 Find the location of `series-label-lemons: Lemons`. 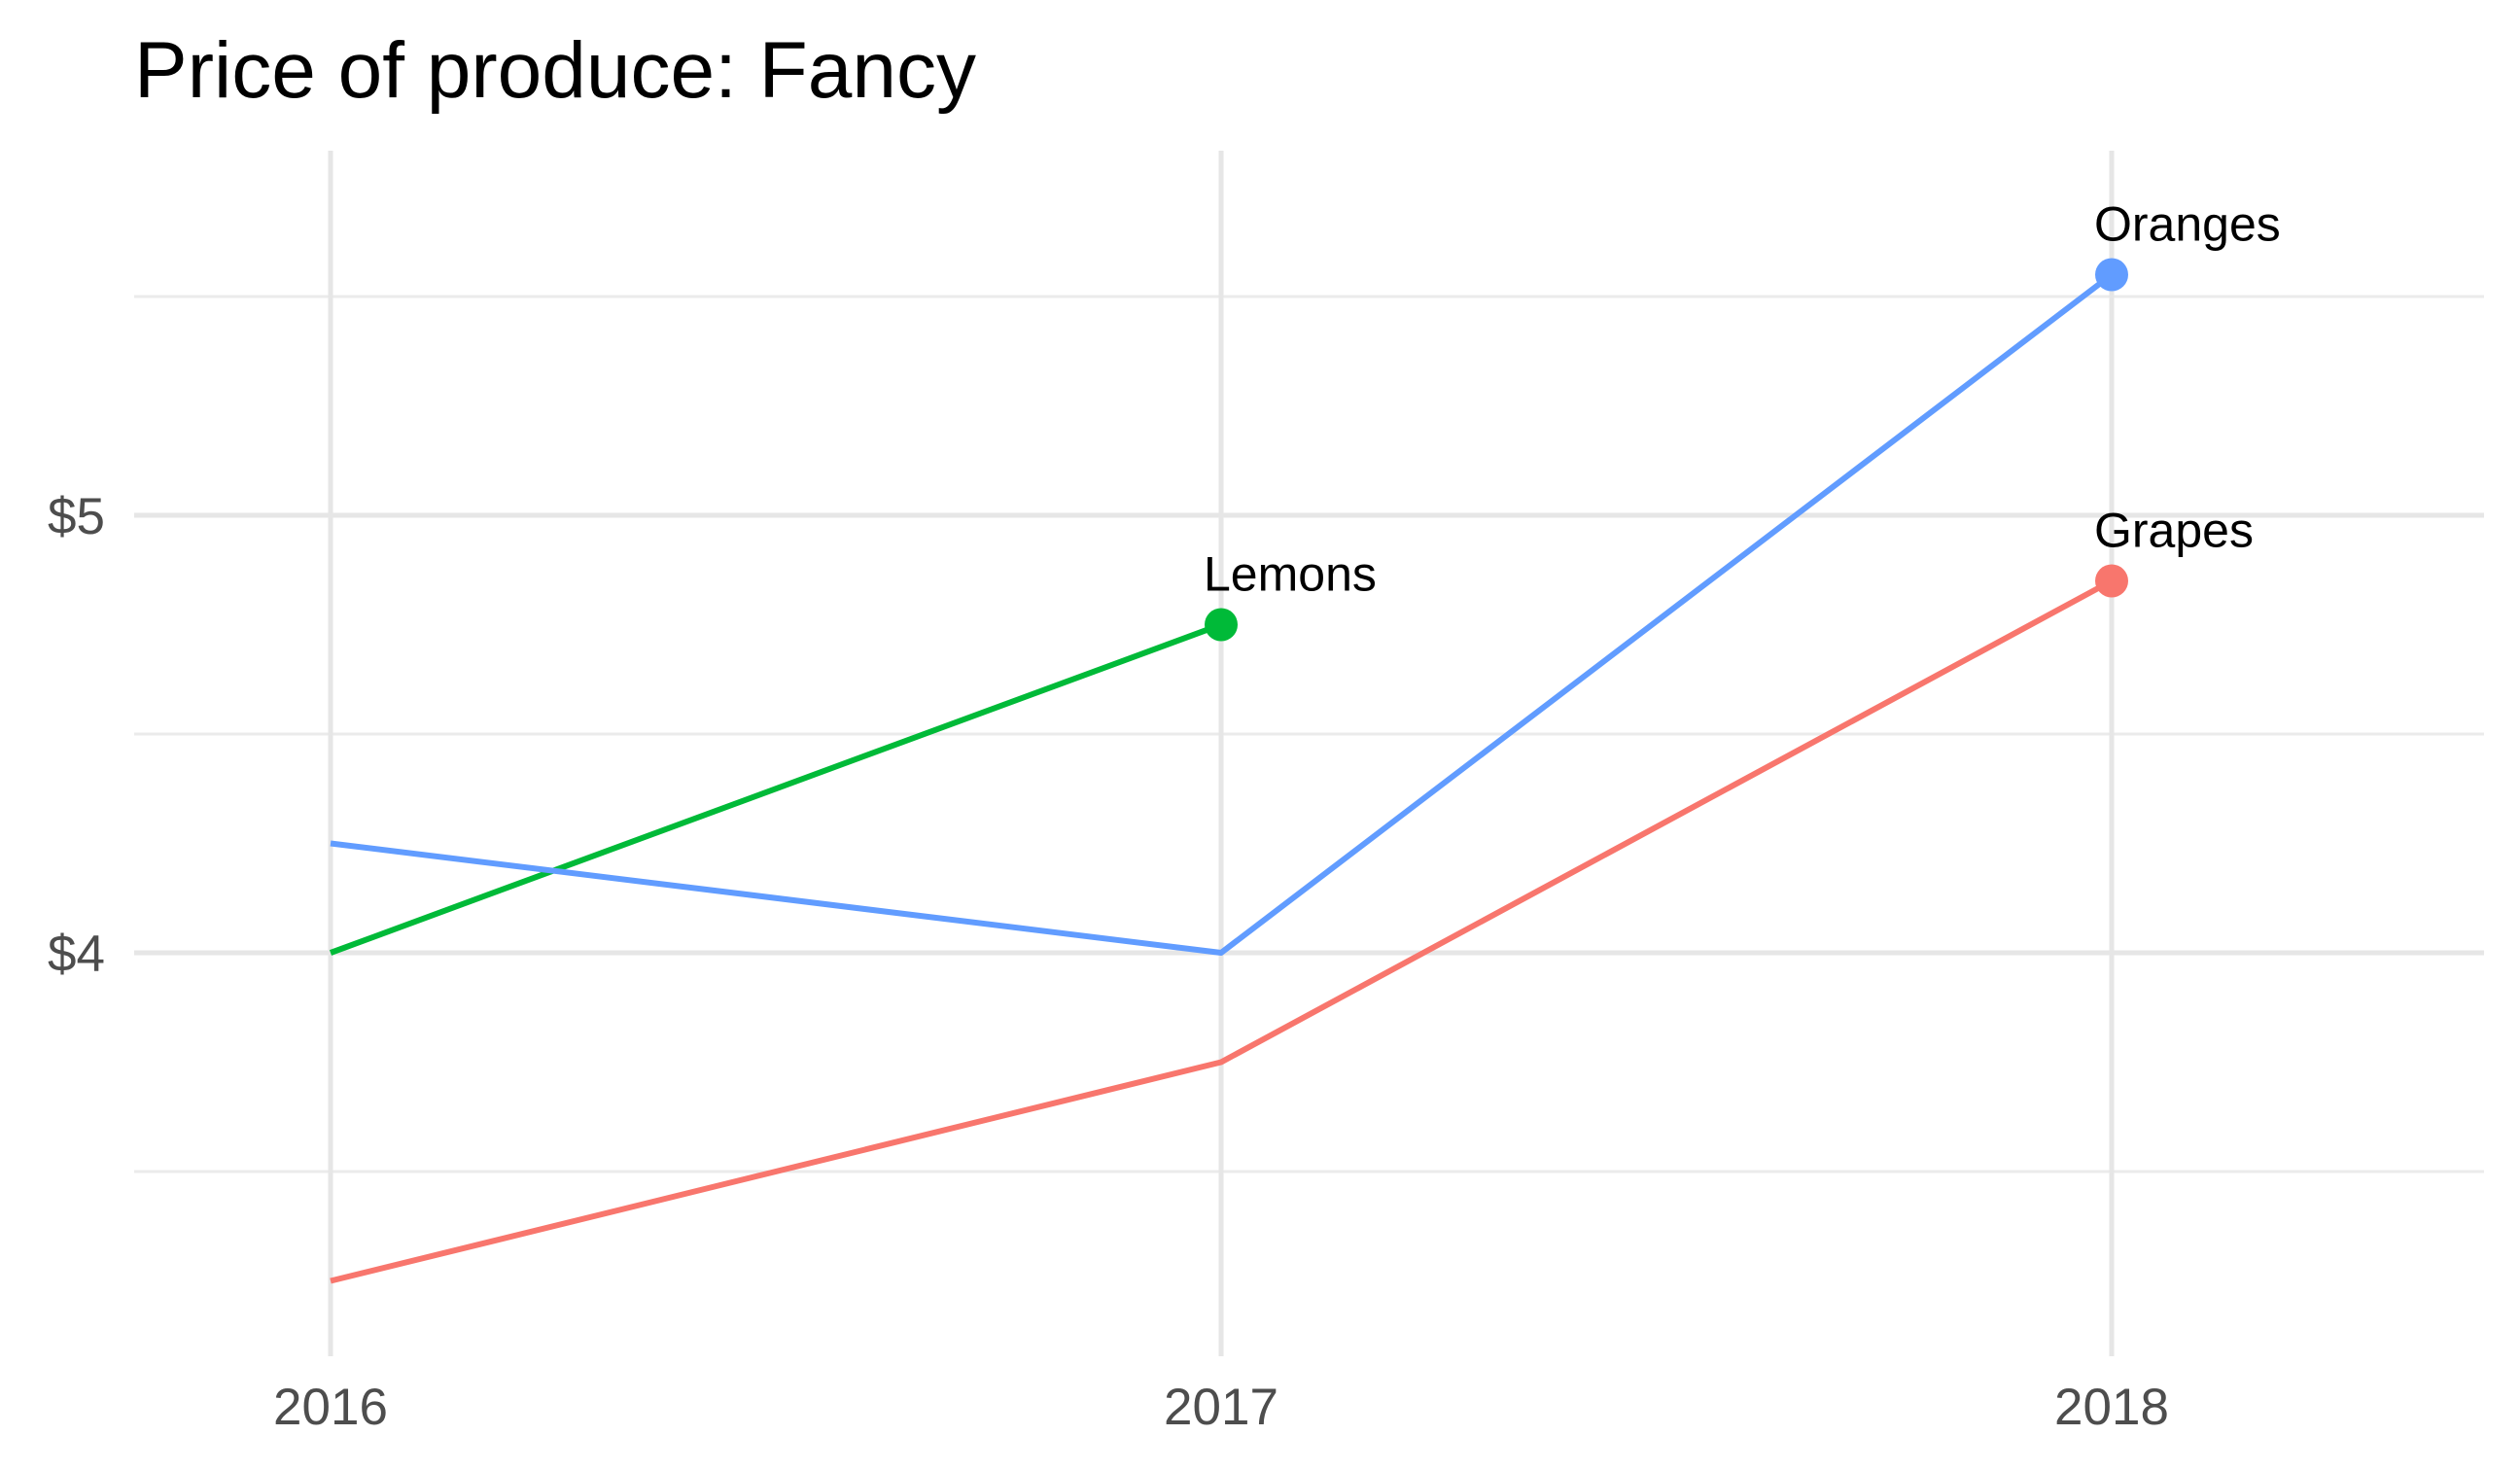

series-label-lemons: Lemons is located at coordinates (1290, 574).